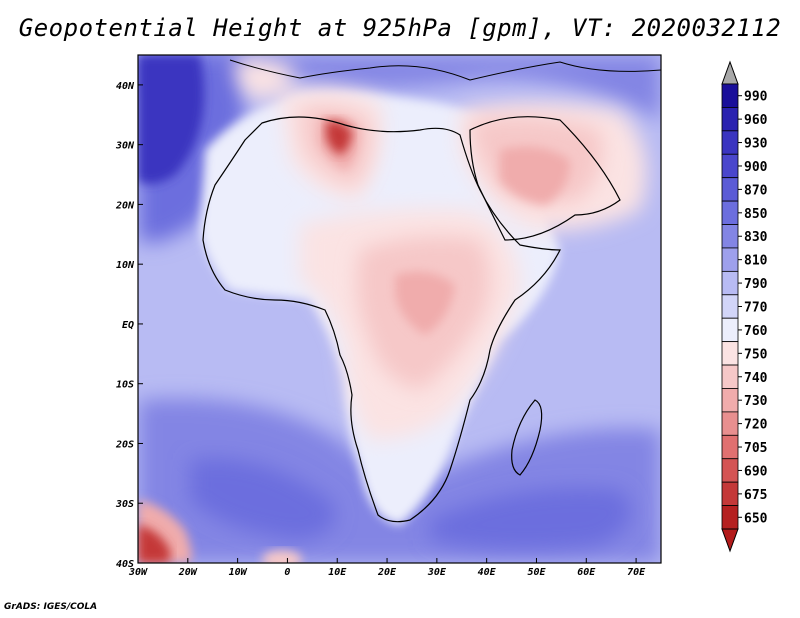  What do you see at coordinates (125, 86) in the screenshot?
I see `lat-tick-label: 40N` at bounding box center [125, 86].